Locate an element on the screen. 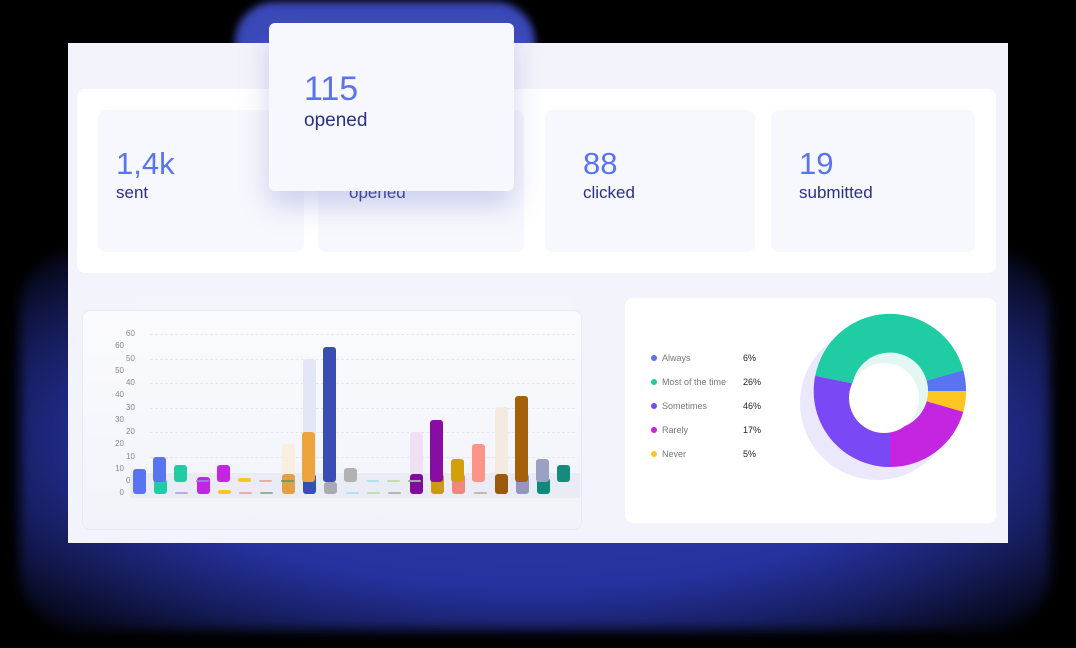  donut-chart is located at coordinates (883, 396).